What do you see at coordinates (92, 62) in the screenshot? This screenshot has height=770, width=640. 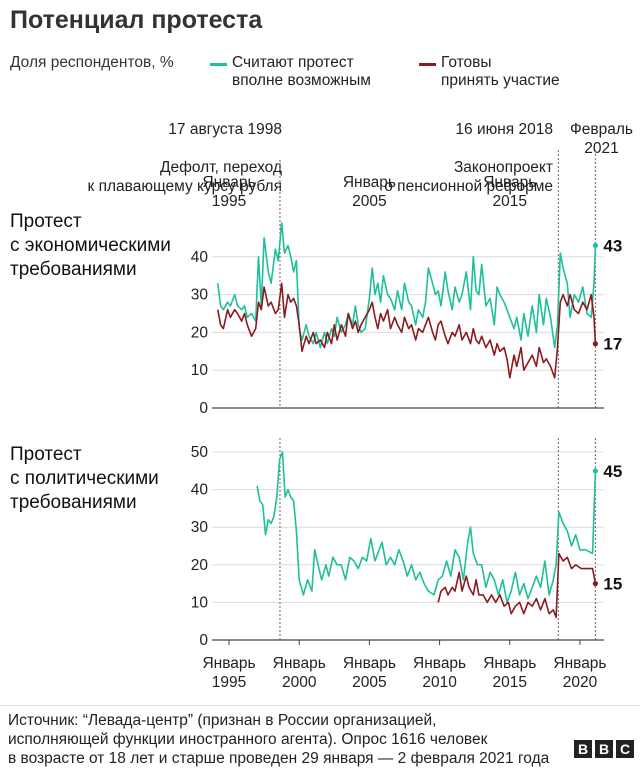 I see `chart-subtitle: Доля респондентов, %` at bounding box center [92, 62].